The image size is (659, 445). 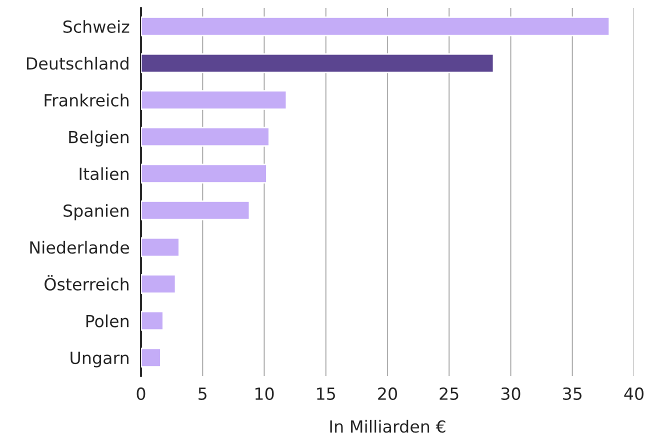 I want to click on x-tick-label: 35, so click(x=572, y=393).